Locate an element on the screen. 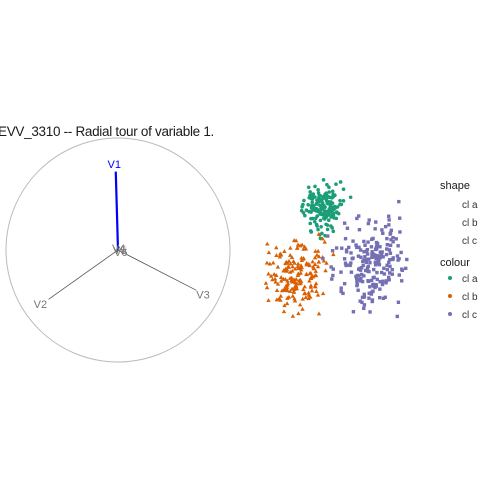  legend-colour-label-1: cl b is located at coordinates (470, 297).